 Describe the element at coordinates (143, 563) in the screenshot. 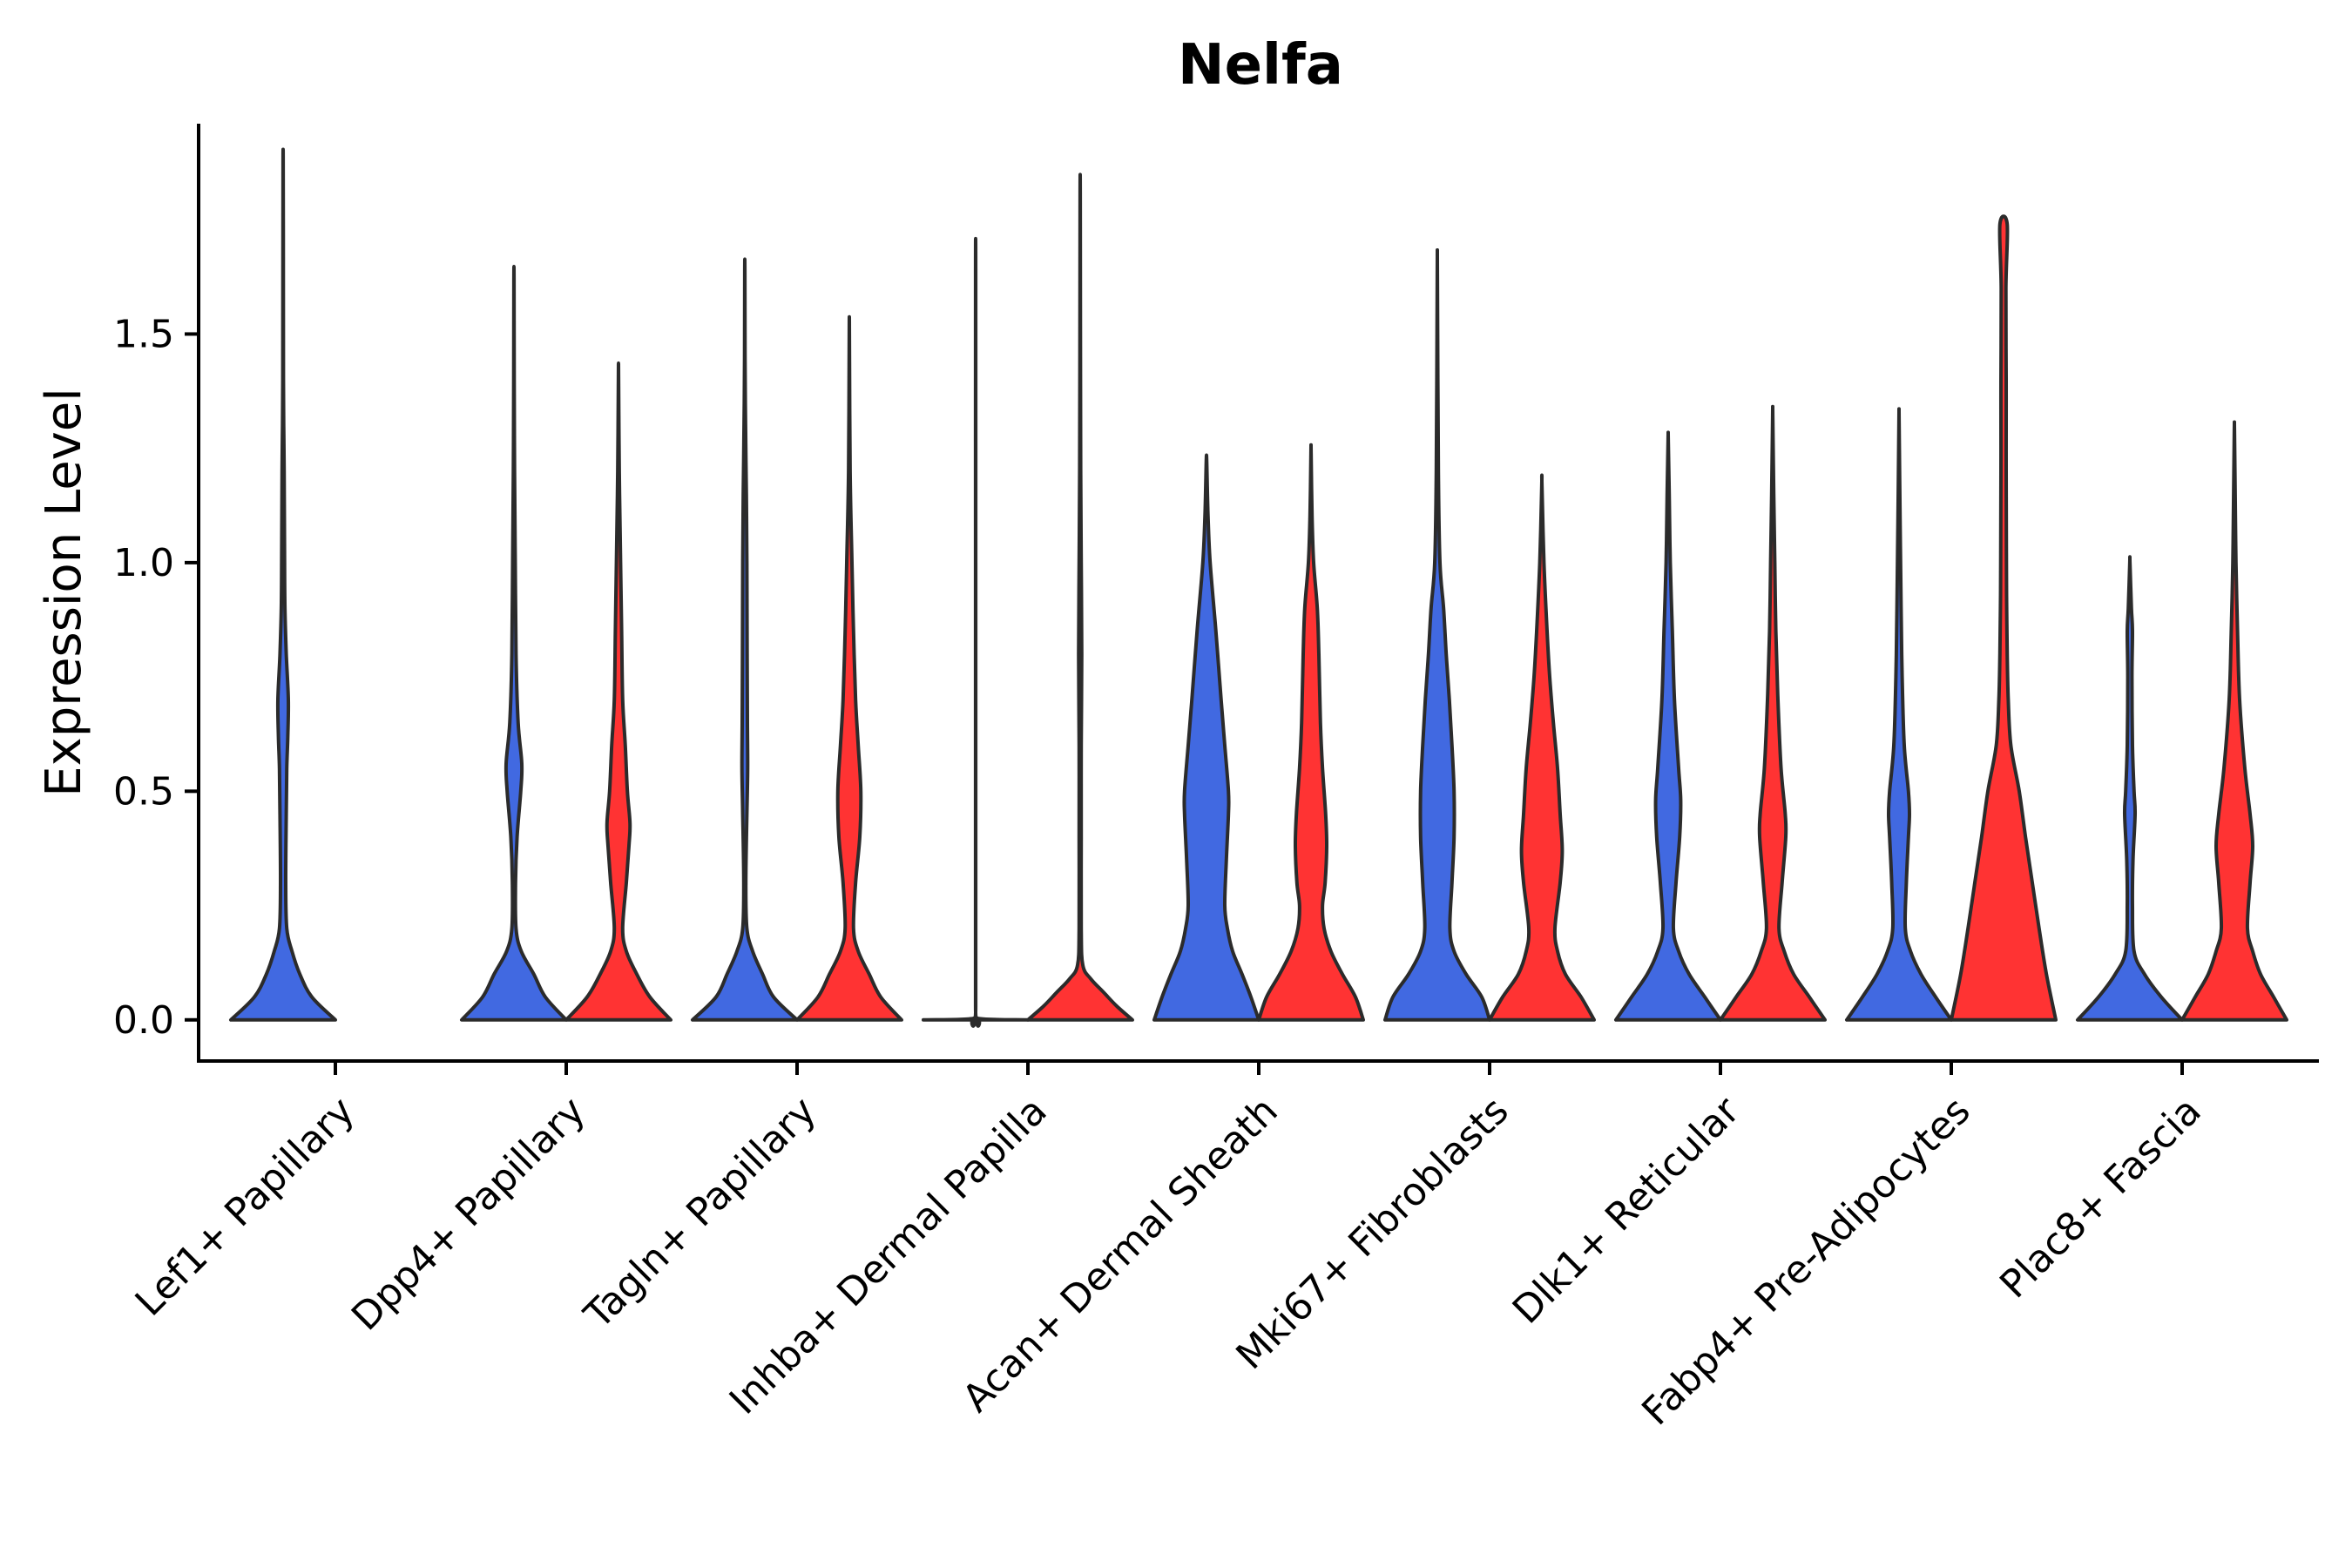

I see `y-tick-label: 1.0` at that location.